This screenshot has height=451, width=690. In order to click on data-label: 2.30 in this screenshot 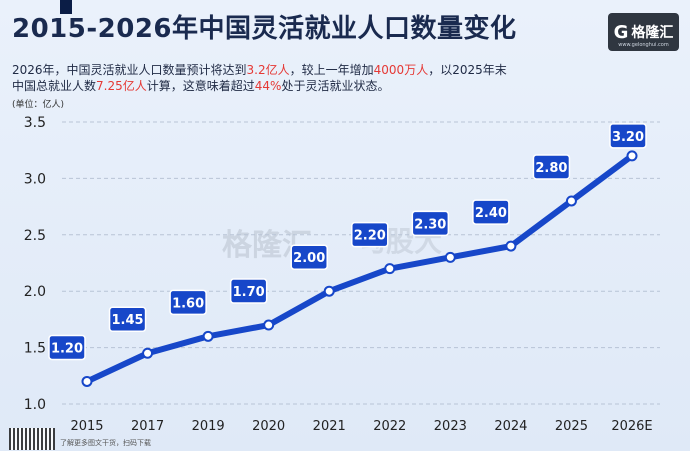, I will do `click(430, 224)`.